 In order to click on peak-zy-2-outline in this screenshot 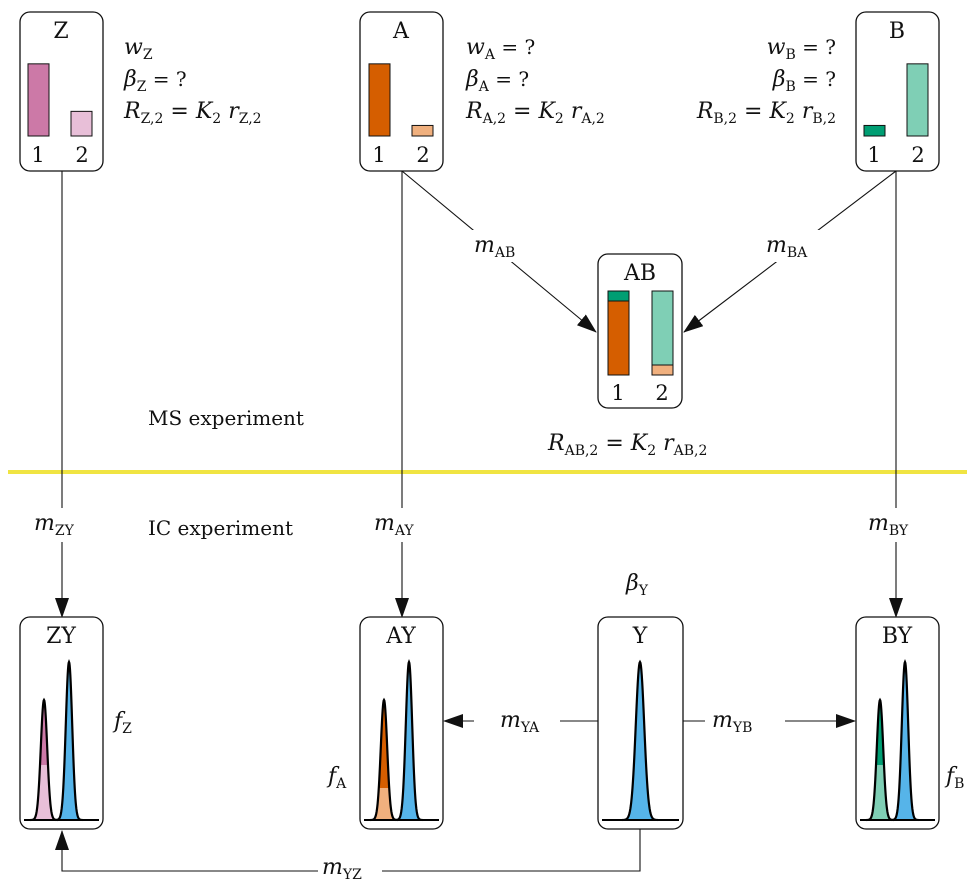, I will do `click(69, 740)`.